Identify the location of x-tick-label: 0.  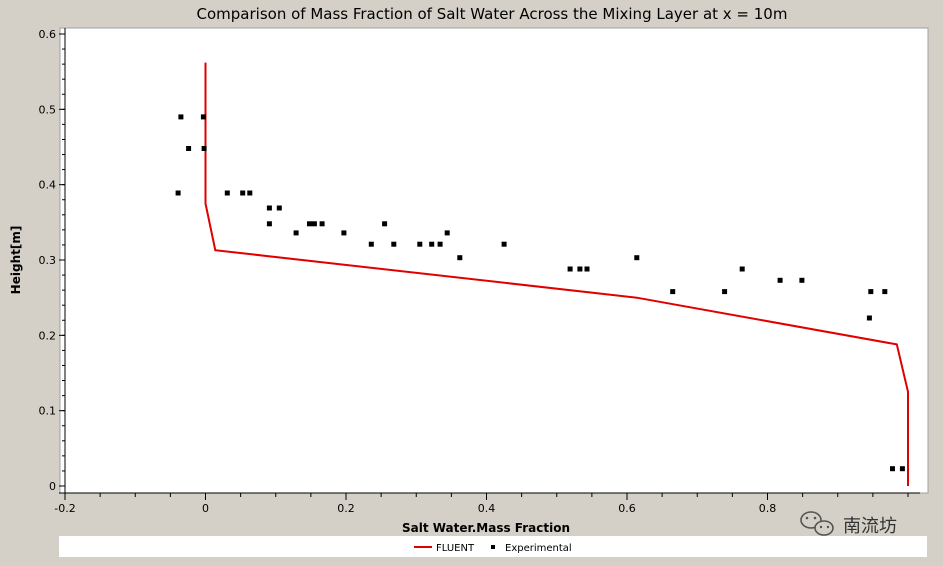
(205, 508).